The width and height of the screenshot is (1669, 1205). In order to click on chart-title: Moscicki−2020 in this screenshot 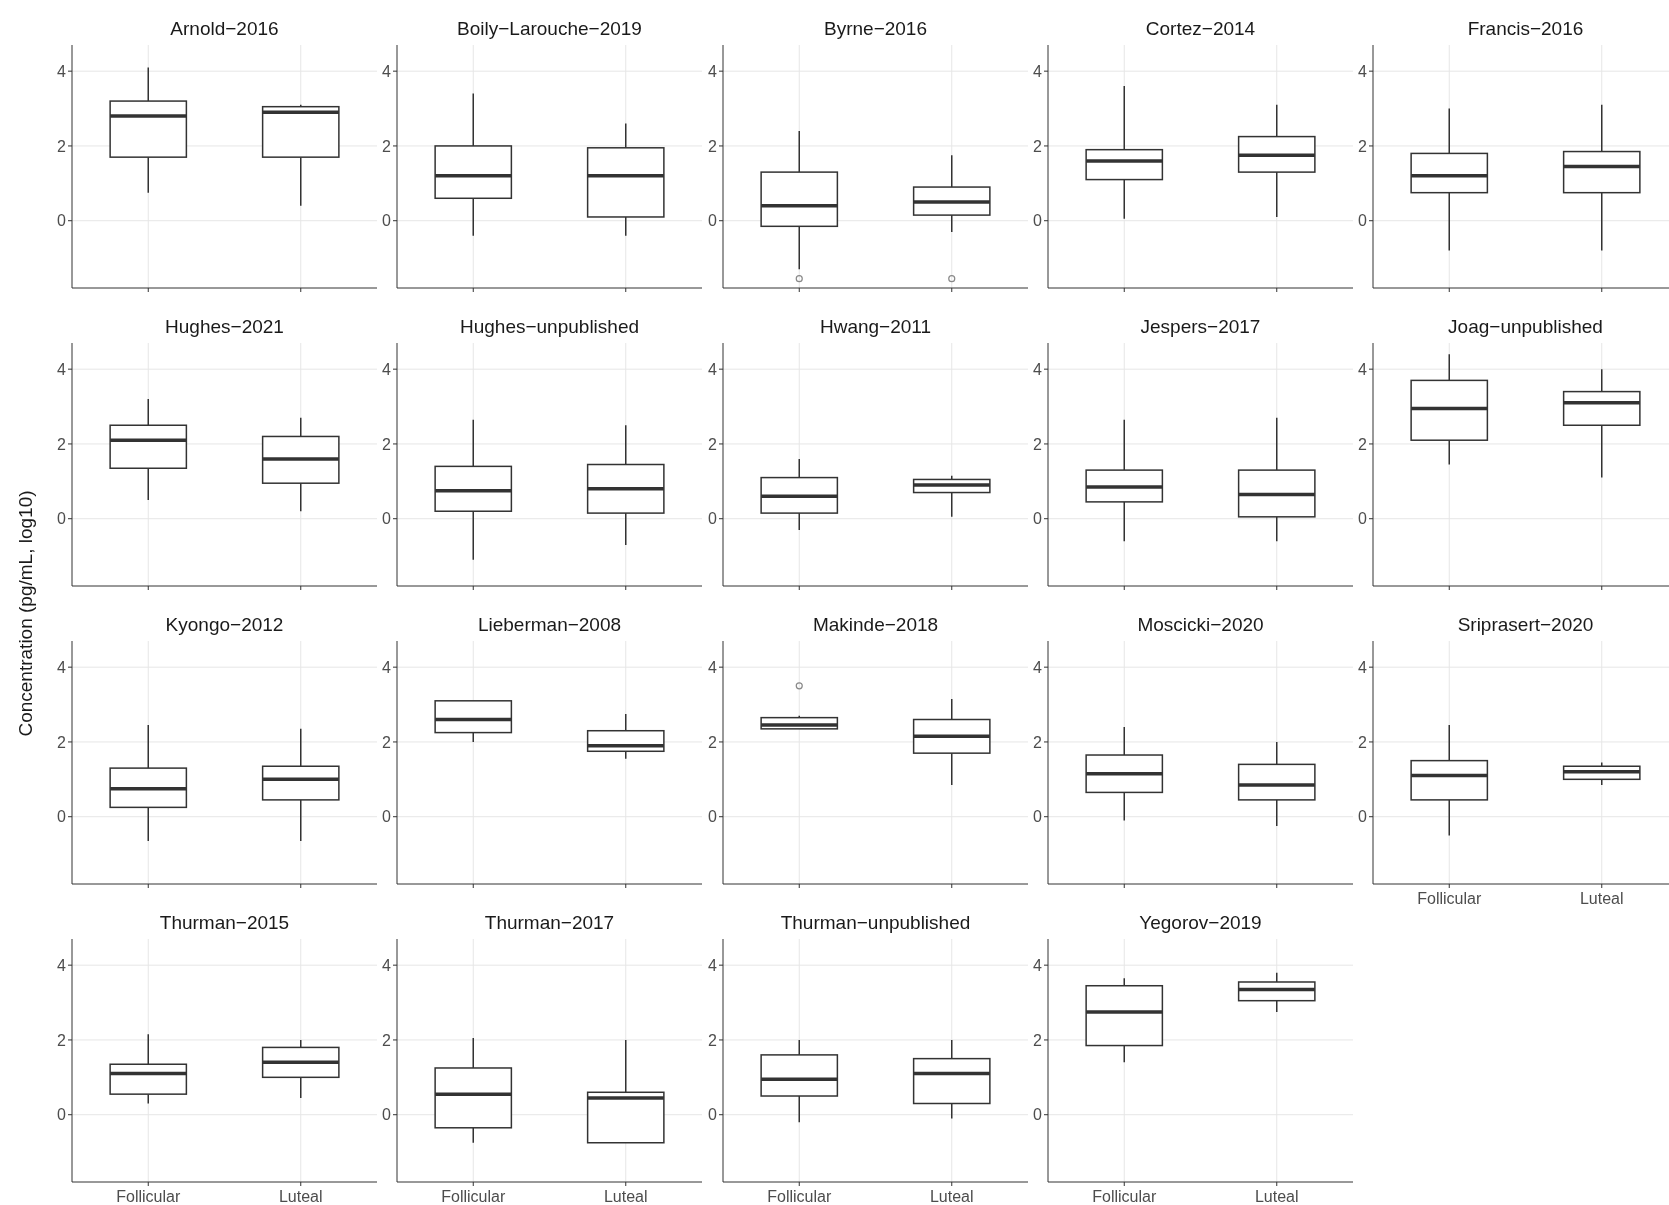, I will do `click(1200, 624)`.